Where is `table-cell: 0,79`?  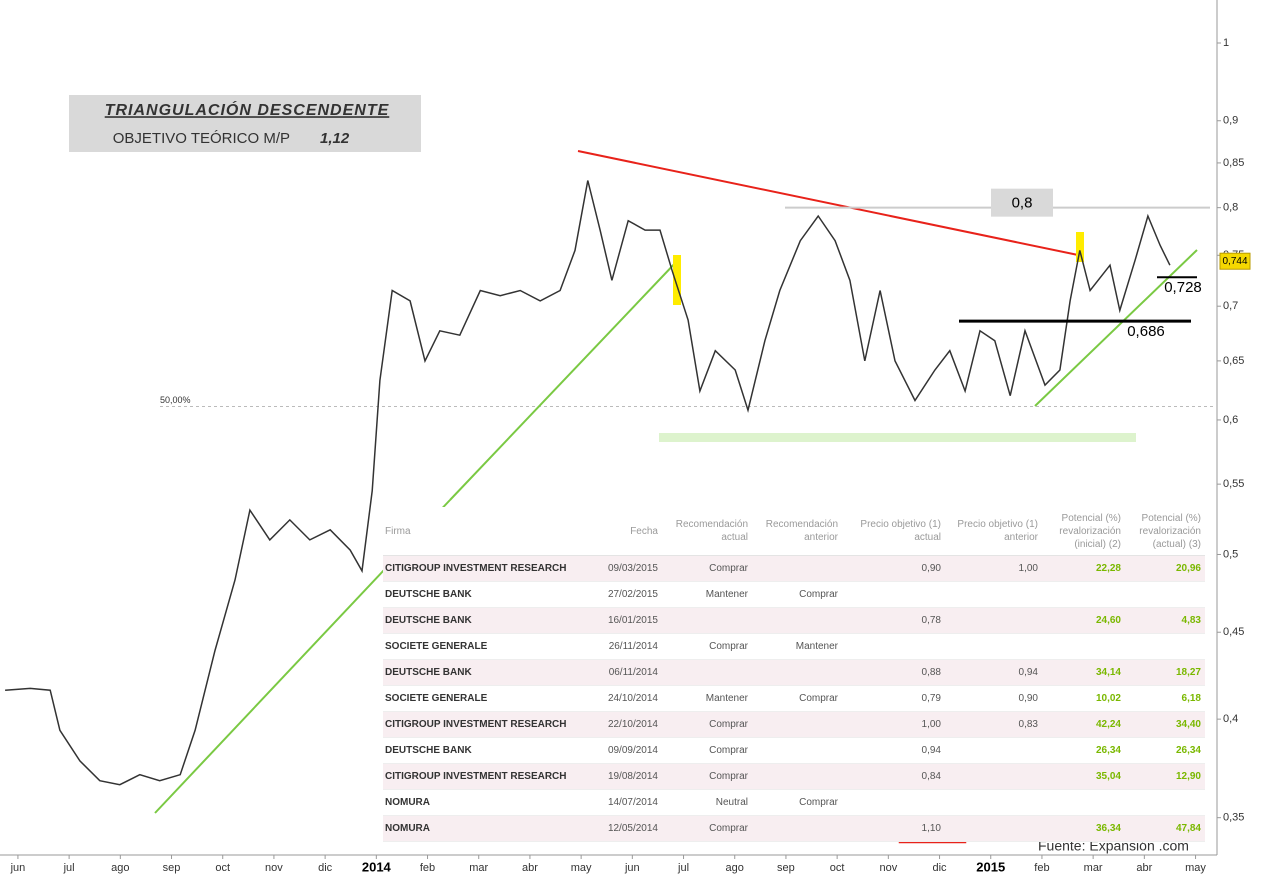 table-cell: 0,79 is located at coordinates (893, 698).